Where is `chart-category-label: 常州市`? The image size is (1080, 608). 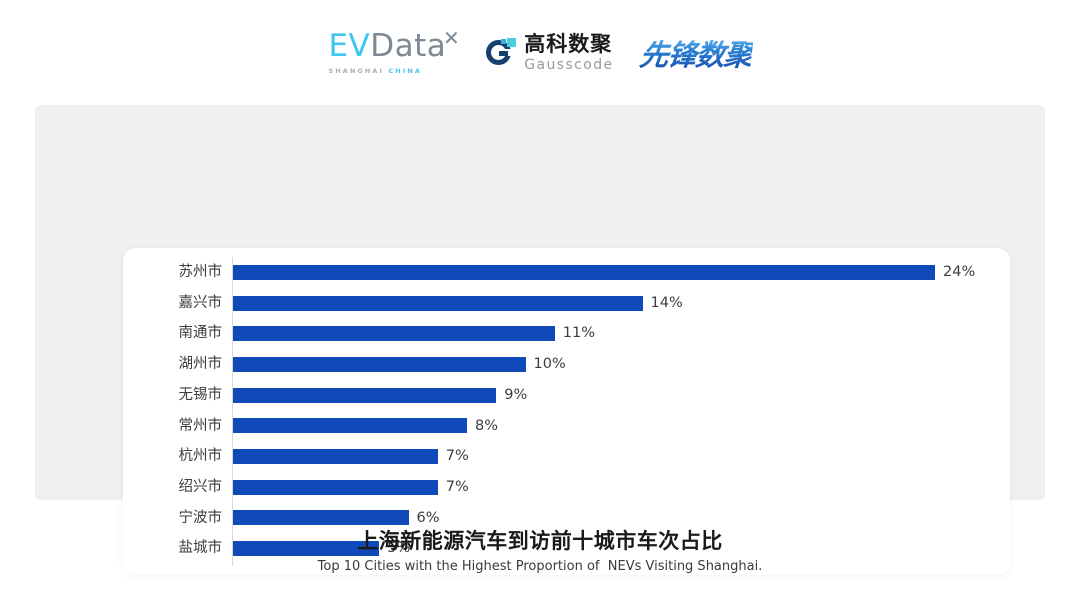
chart-category-label: 常州市 is located at coordinates (200, 425).